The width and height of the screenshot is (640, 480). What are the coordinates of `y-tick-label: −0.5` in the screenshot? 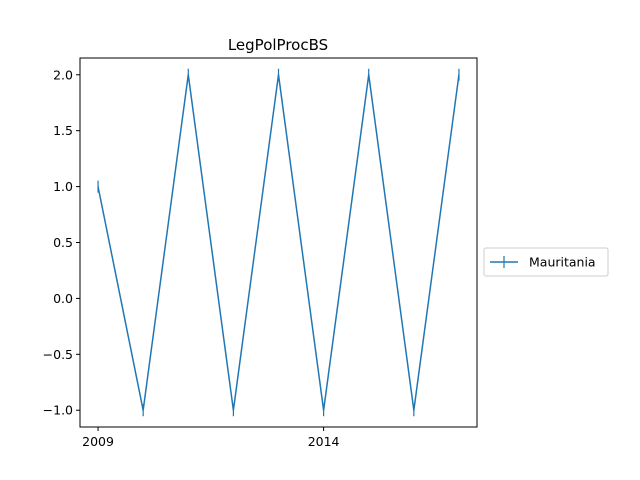 It's located at (58, 354).